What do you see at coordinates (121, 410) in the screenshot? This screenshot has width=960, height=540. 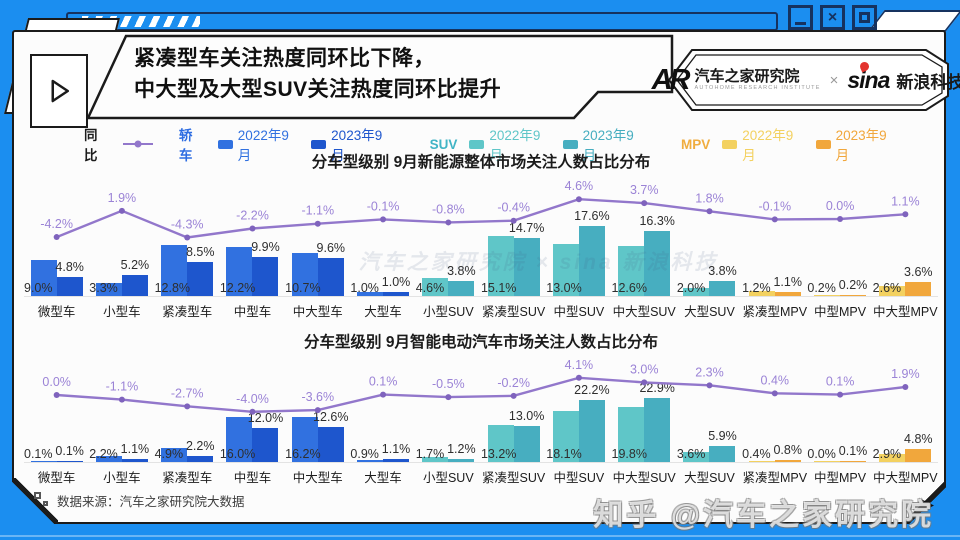 I see `bar-group: 2.2% 1.1%` at bounding box center [121, 410].